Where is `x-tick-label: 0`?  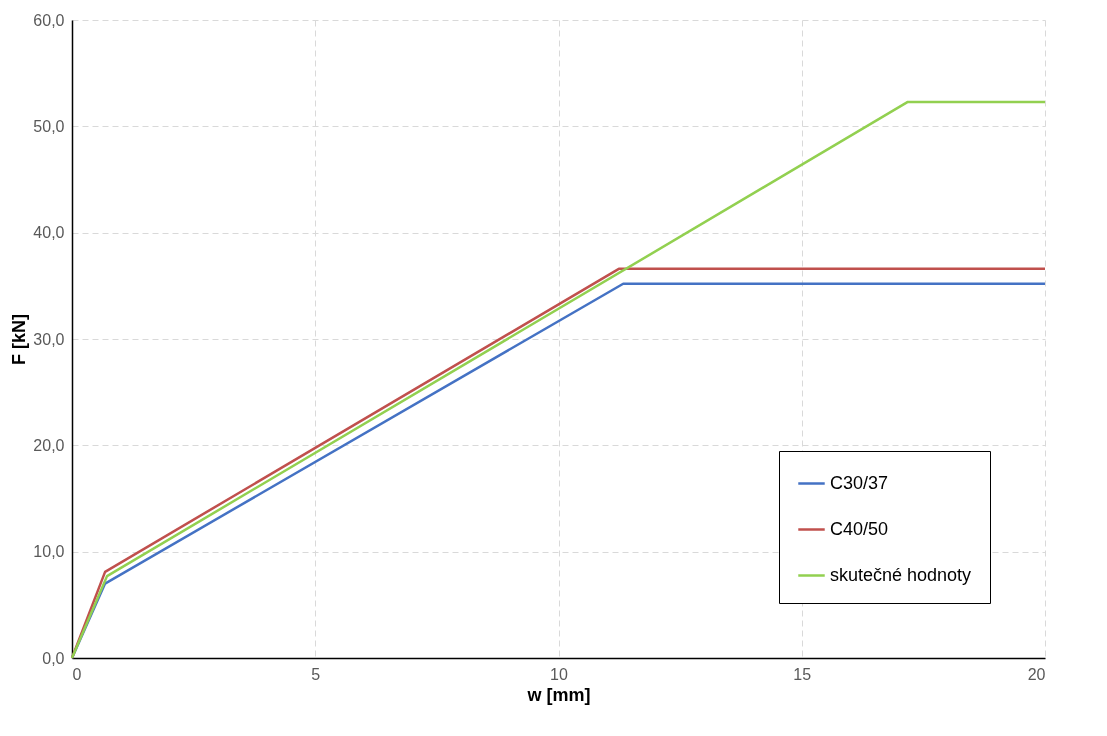
x-tick-label: 0 is located at coordinates (77, 674).